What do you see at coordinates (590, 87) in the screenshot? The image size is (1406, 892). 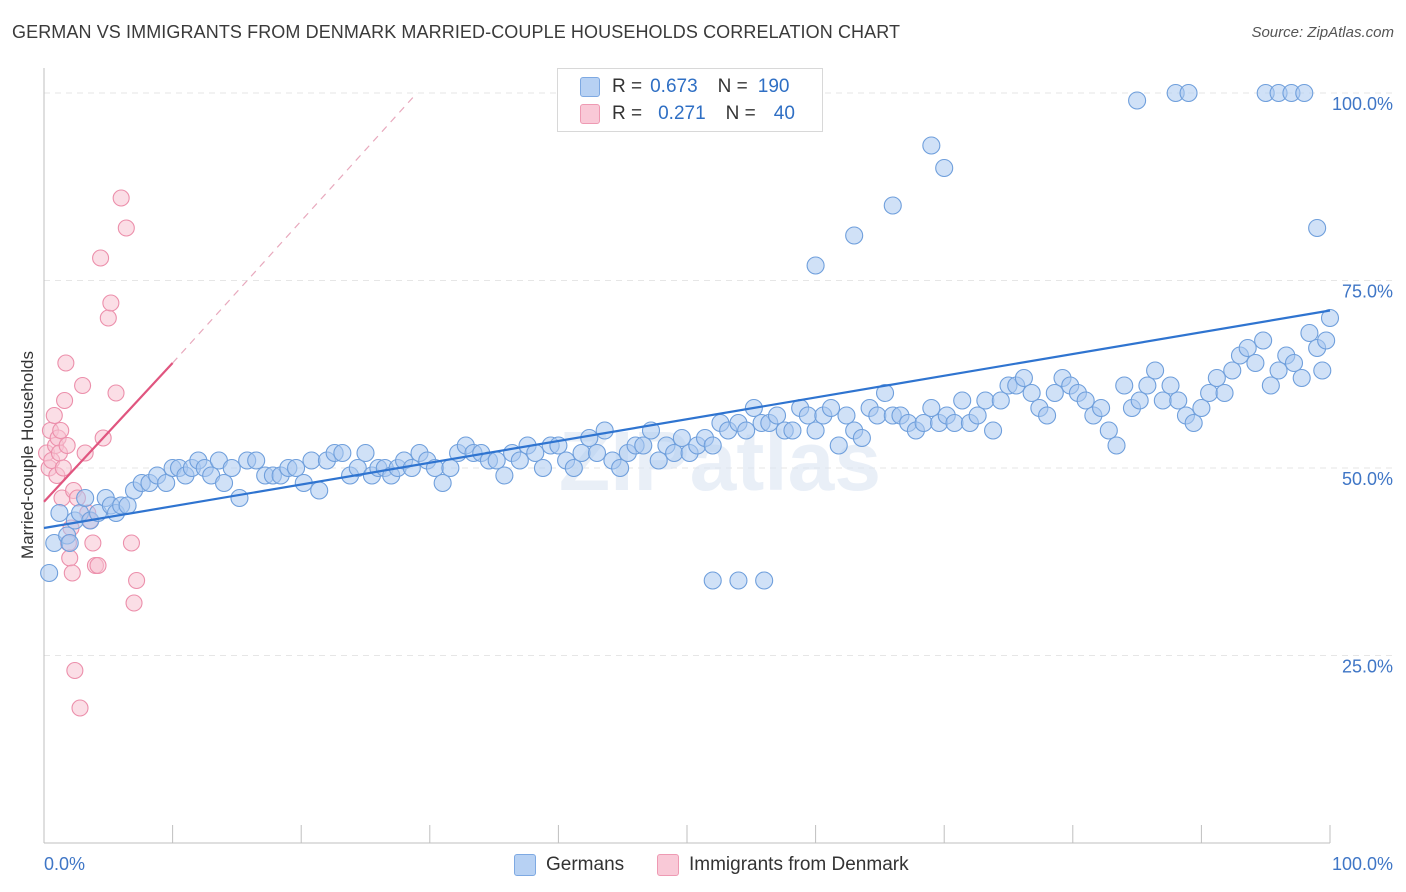 I see `legend-swatch-germans` at bounding box center [590, 87].